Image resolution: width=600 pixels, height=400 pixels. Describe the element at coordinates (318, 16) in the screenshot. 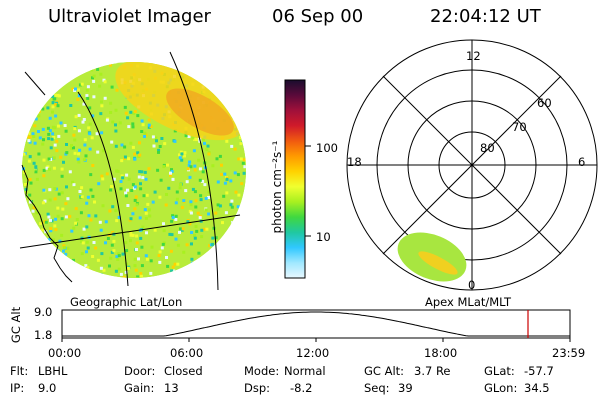

I see `date-label: 06 Sep 00` at that location.